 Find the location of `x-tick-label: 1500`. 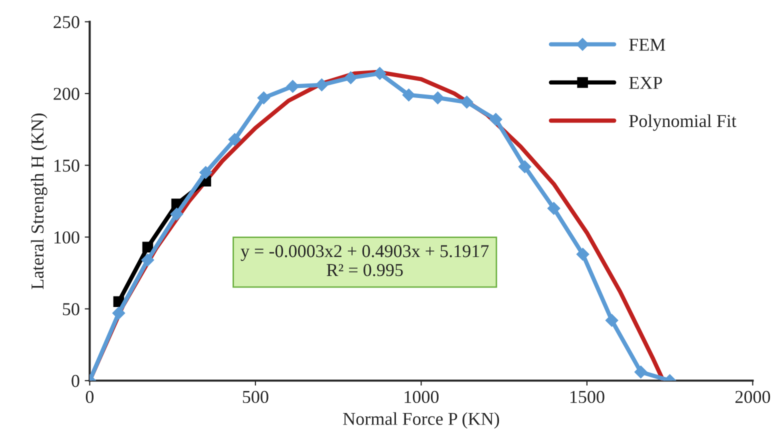

x-tick-label: 1500 is located at coordinates (587, 397).